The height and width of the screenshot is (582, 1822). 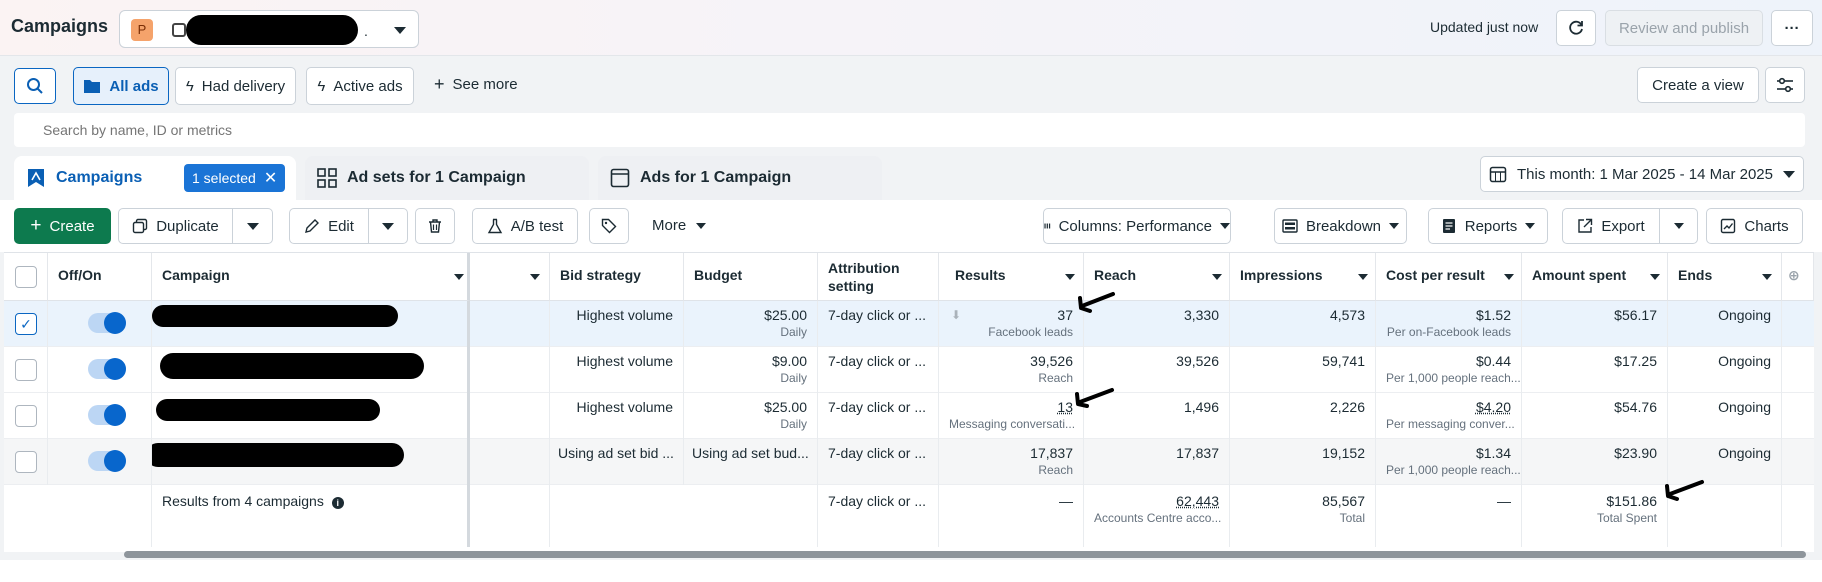 I want to click on info-icon: i, so click(x=337, y=503).